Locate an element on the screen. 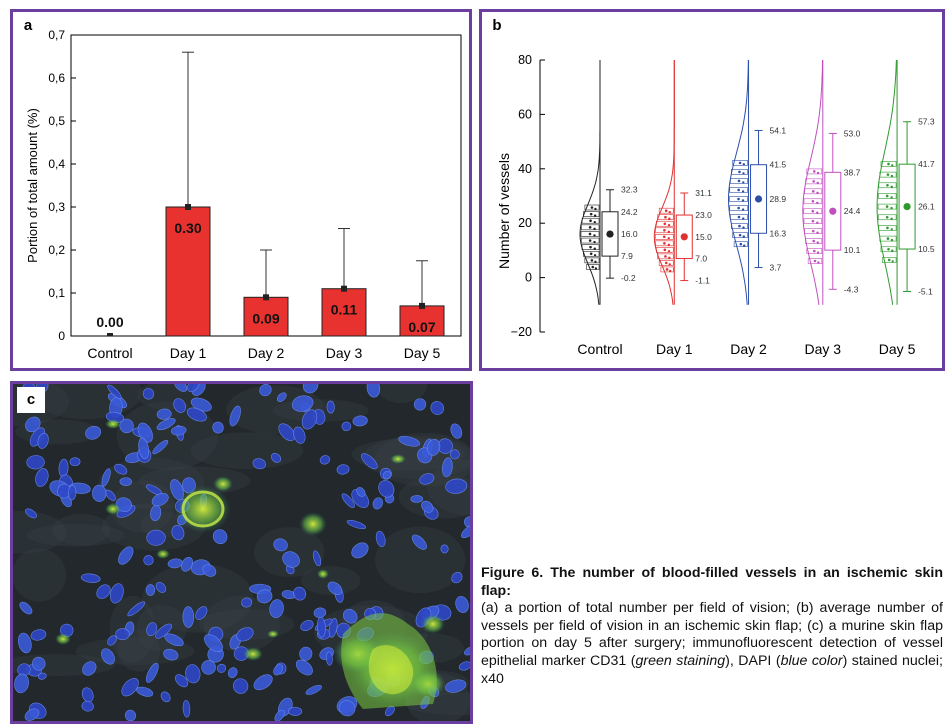 The height and width of the screenshot is (728, 951). box-label: -5.1 is located at coordinates (925, 291).